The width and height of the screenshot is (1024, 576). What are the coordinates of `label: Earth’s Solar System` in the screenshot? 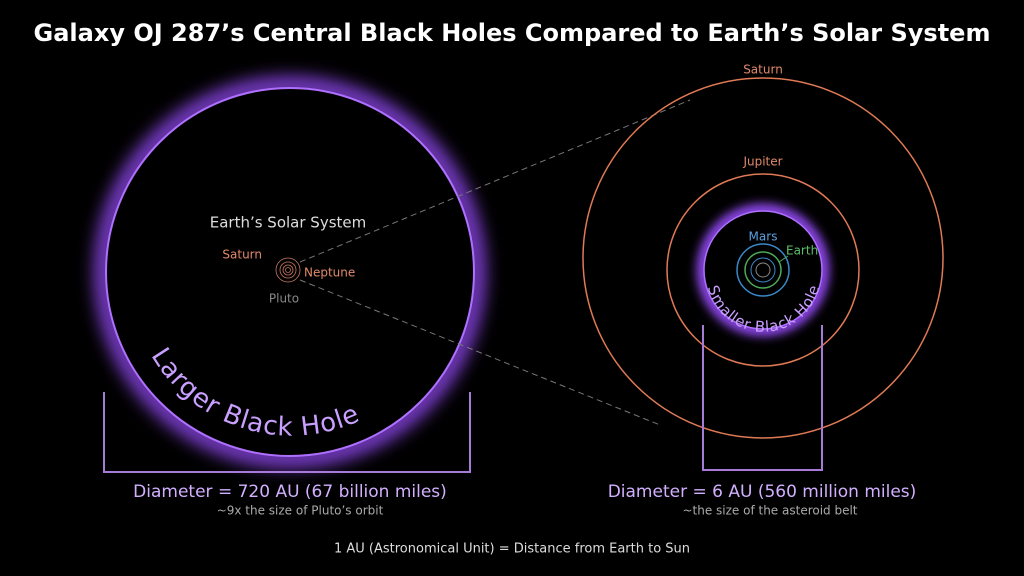 It's located at (288, 223).